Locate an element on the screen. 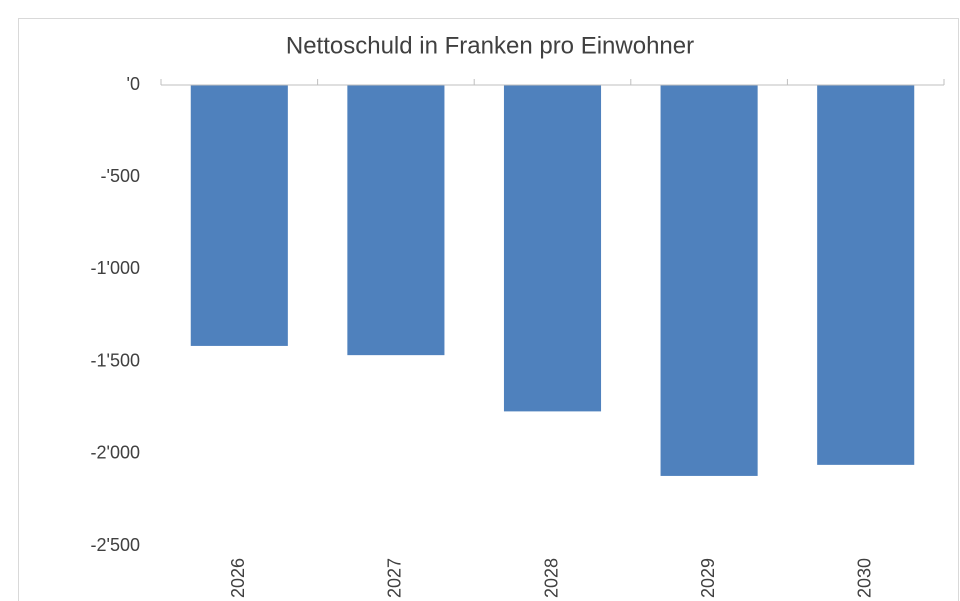 The image size is (960, 601). y-tick-label: -1'000 is located at coordinates (115, 268).